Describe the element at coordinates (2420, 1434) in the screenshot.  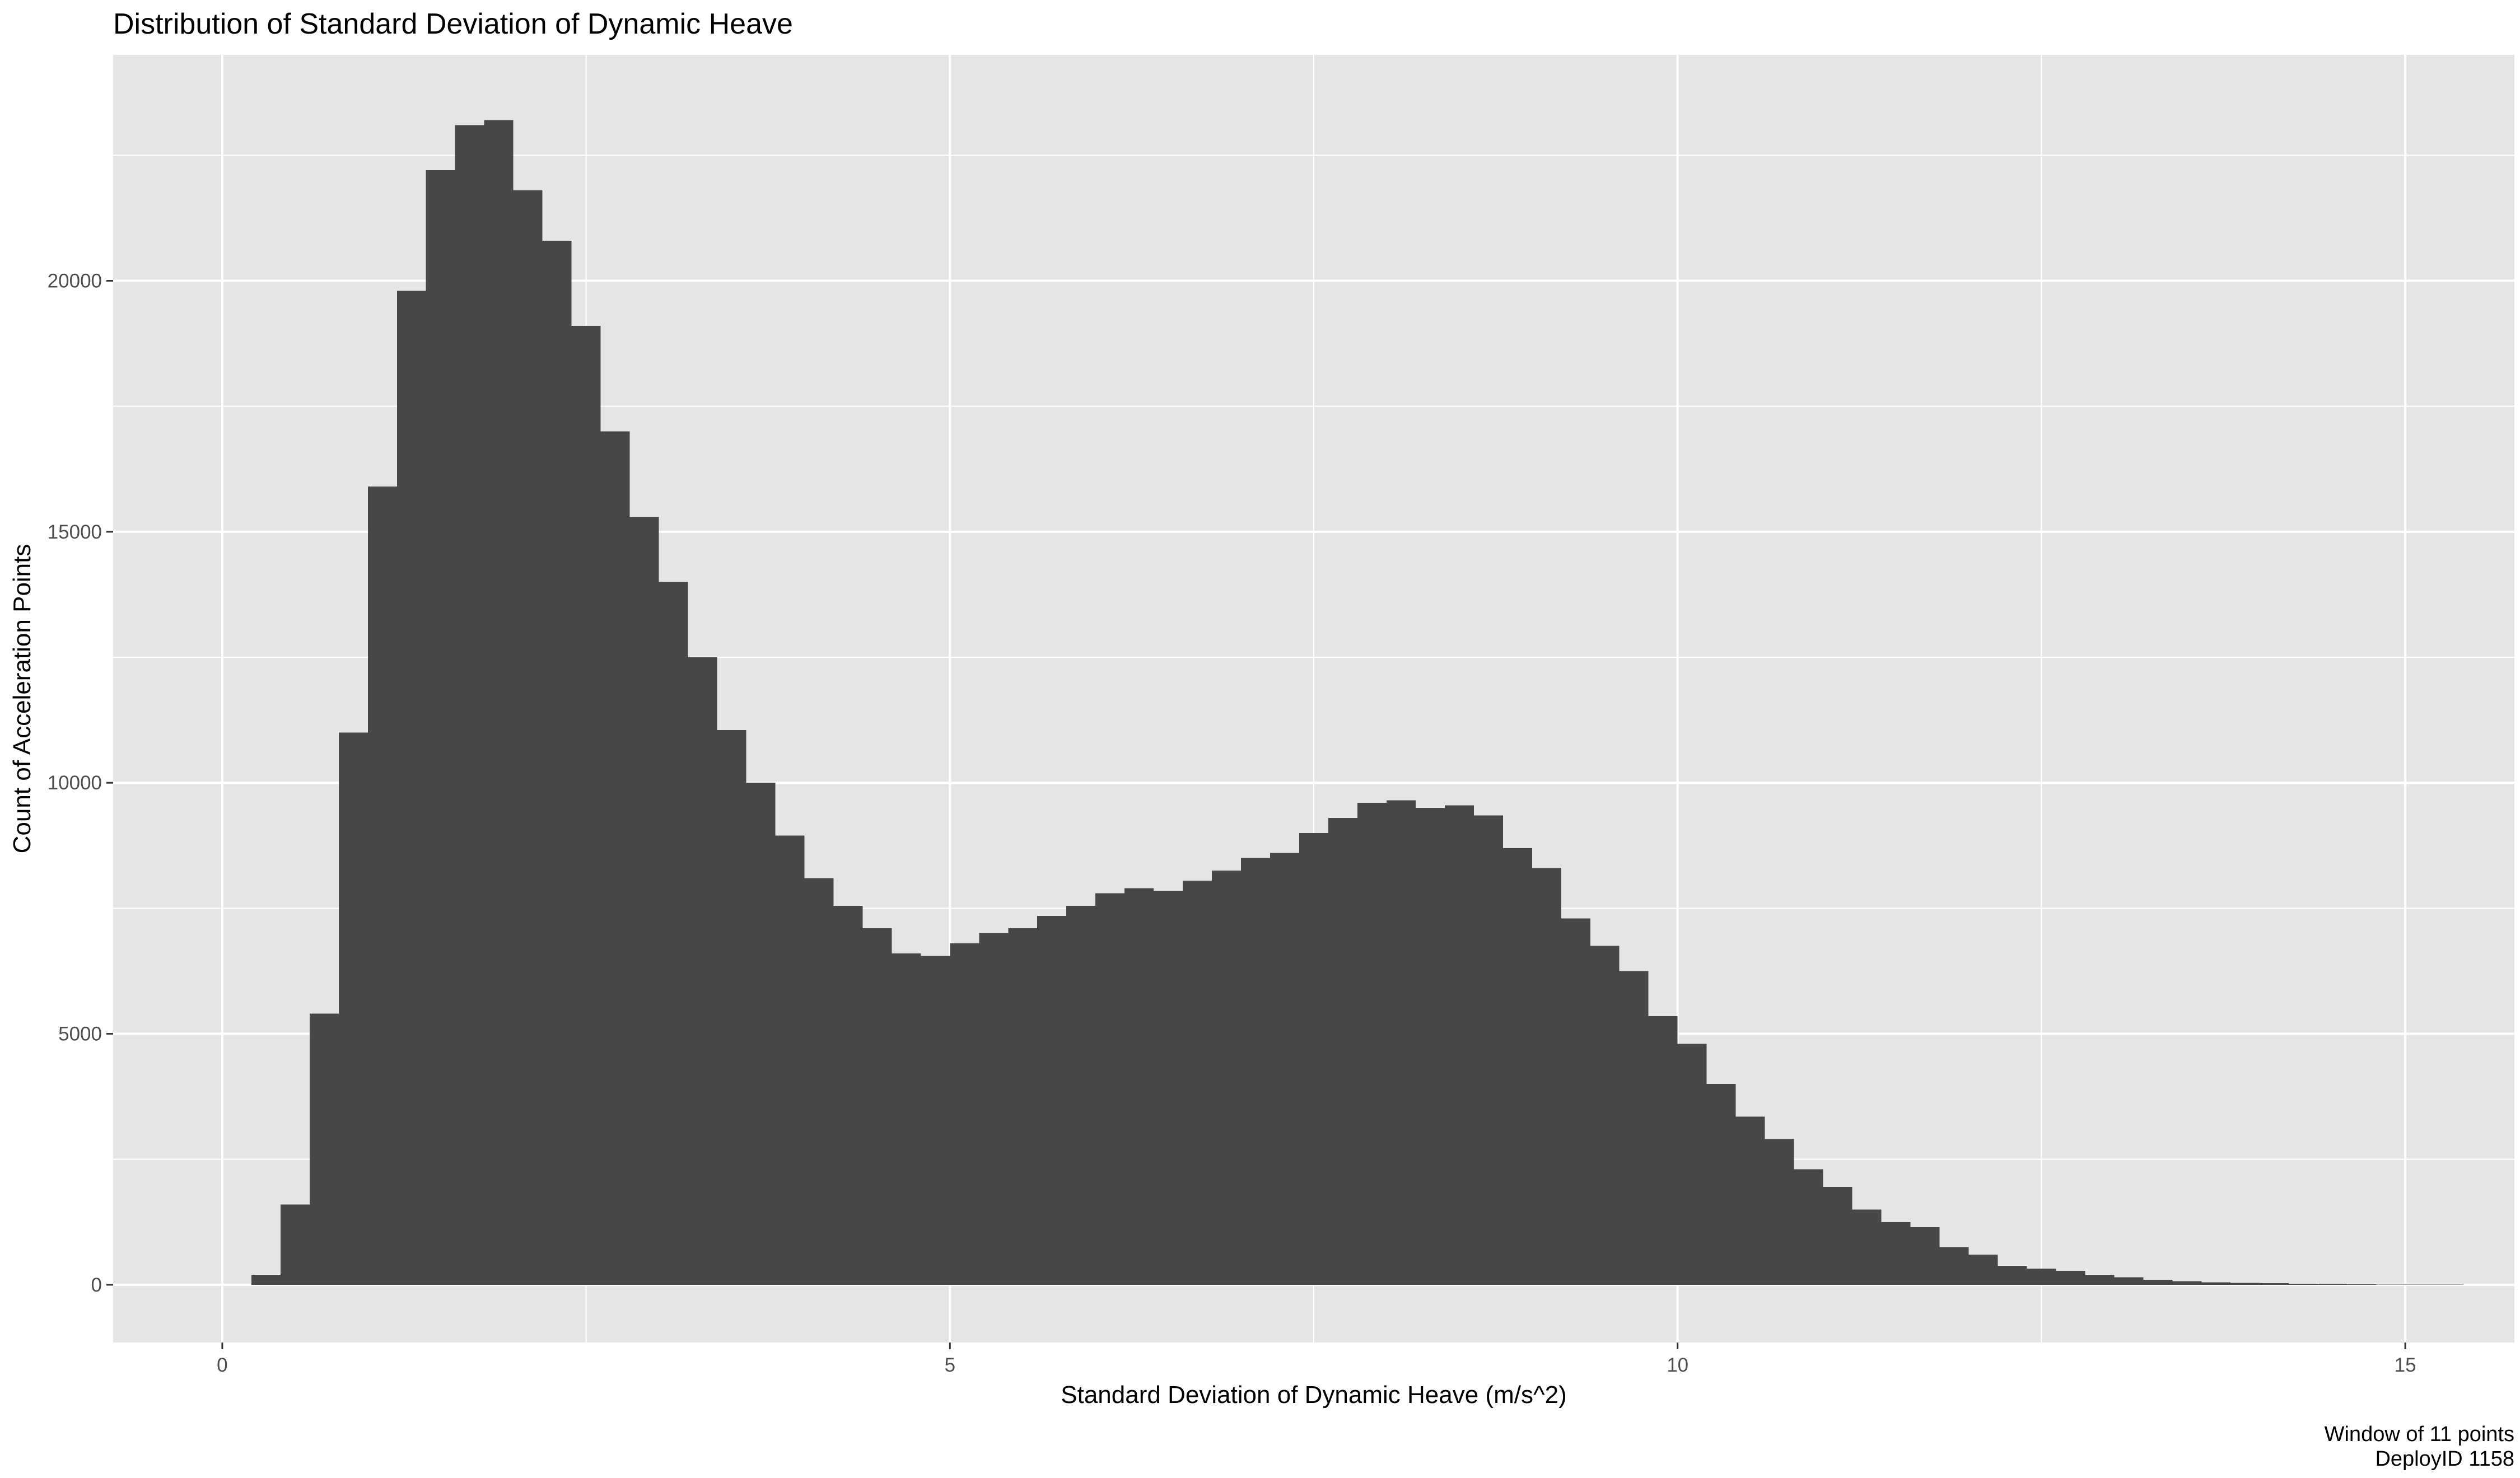
I see `caption-window: Window of 11 points` at that location.